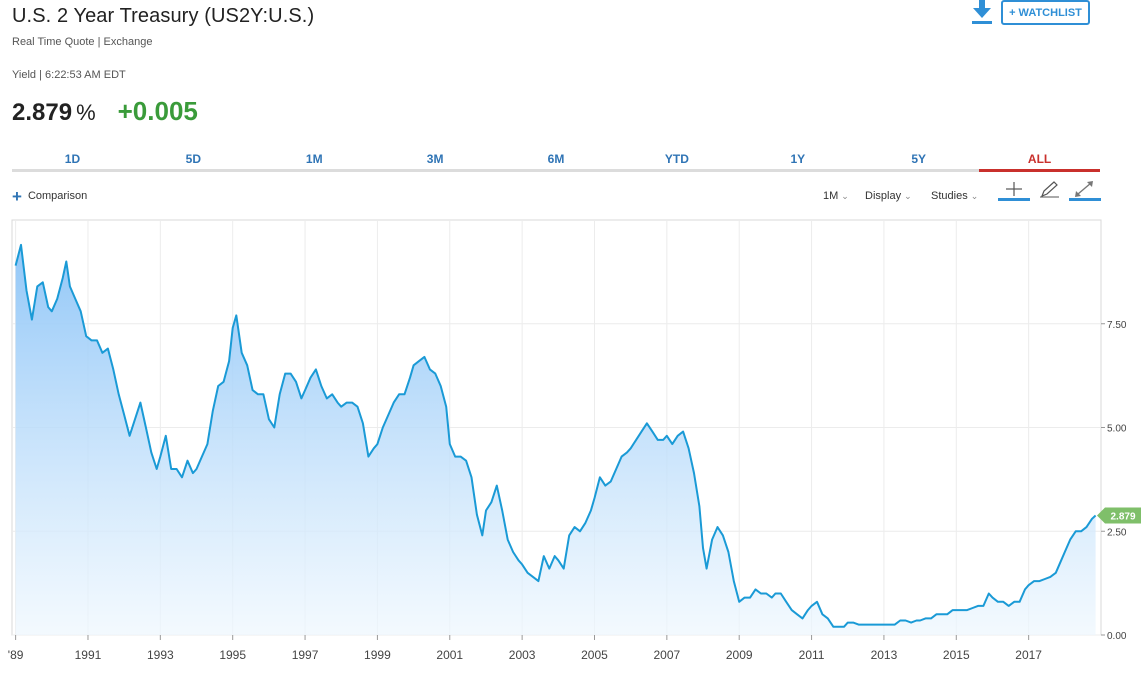 The width and height of the screenshot is (1148, 689). I want to click on studies-dropdown: Studies ⌄, so click(954, 196).